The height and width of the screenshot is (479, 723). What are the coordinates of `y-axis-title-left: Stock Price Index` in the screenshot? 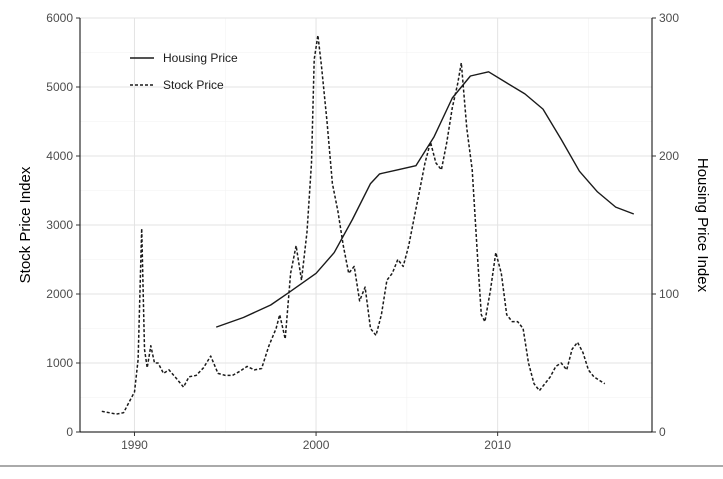 It's located at (25, 224).